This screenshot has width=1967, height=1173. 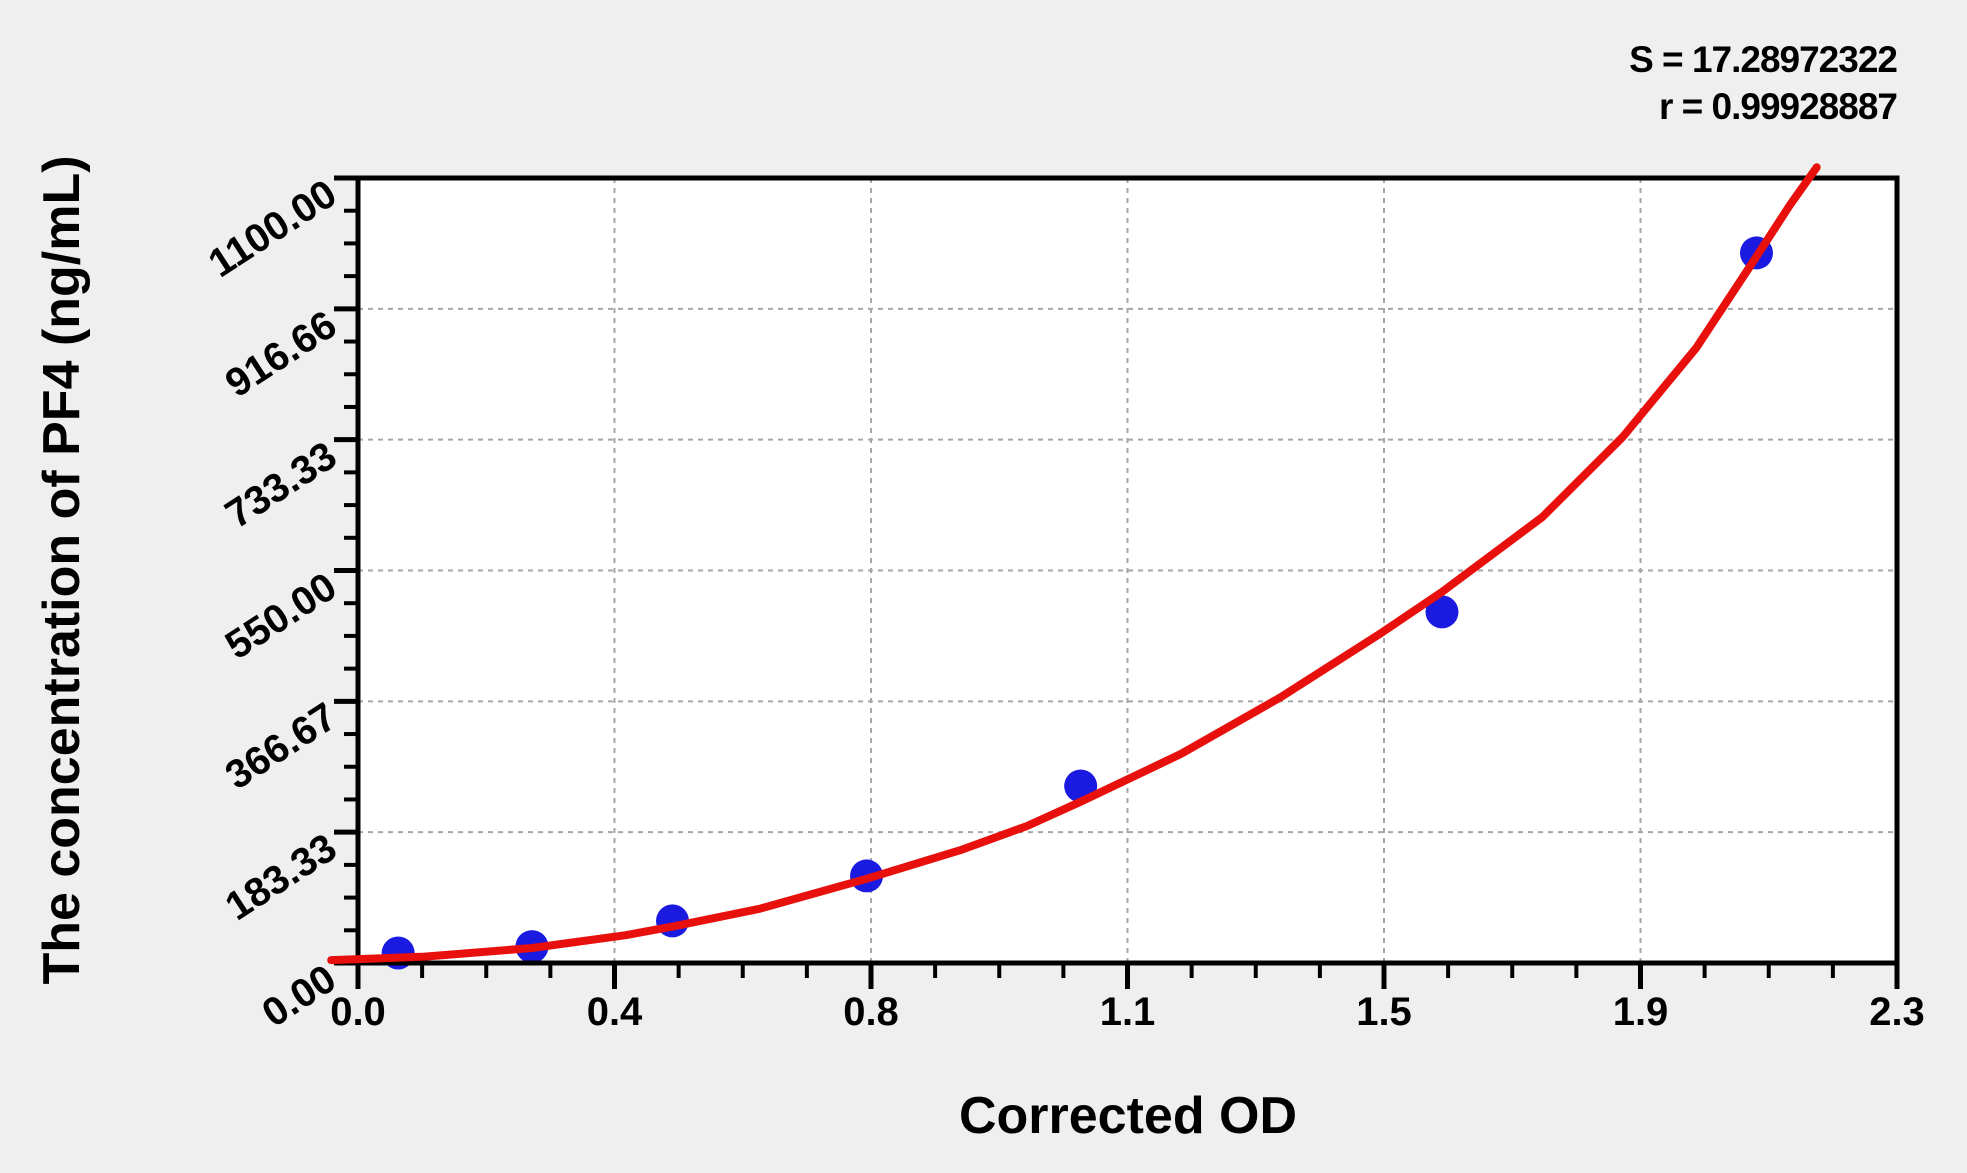 I want to click on x-tick-label: 1.9, so click(x=1640, y=1012).